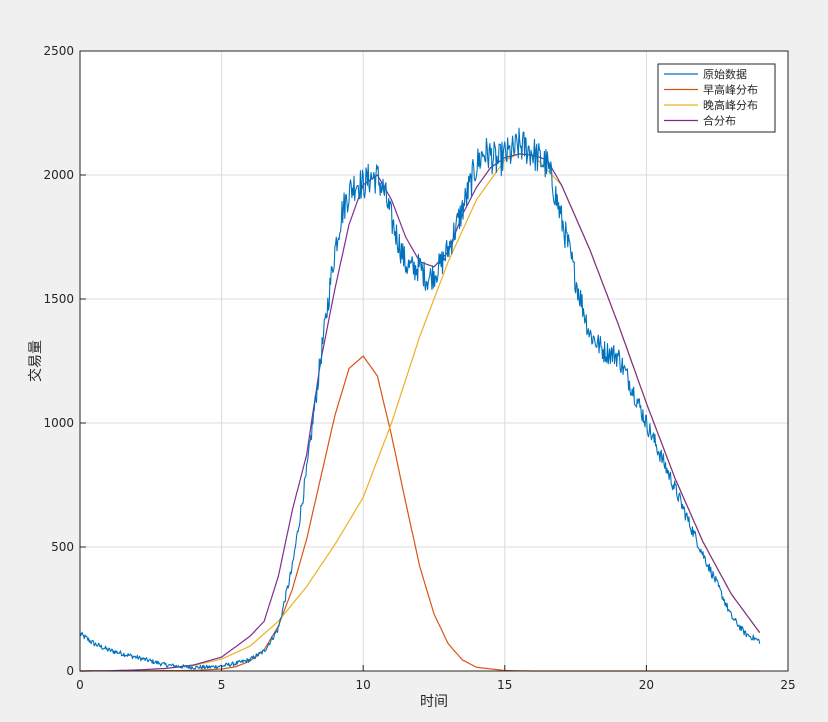 This screenshot has width=828, height=722. Describe the element at coordinates (58, 51) in the screenshot. I see `y-tick-label: 2500` at that location.